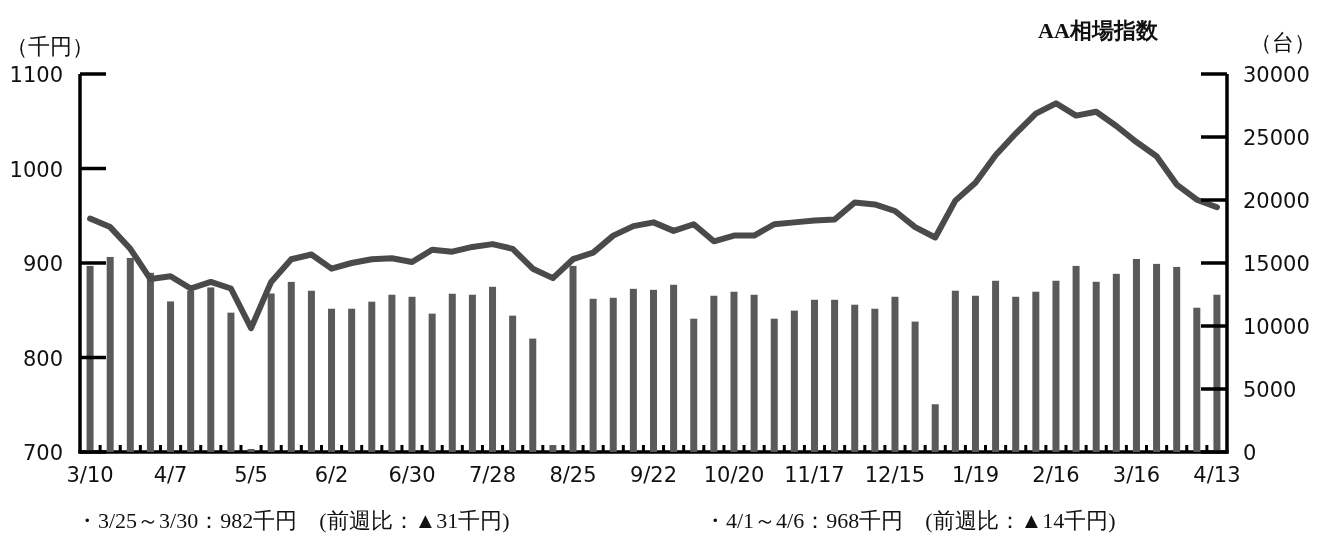 The height and width of the screenshot is (554, 1319). I want to click on y2-axis-title: （台）, so click(1283, 42).